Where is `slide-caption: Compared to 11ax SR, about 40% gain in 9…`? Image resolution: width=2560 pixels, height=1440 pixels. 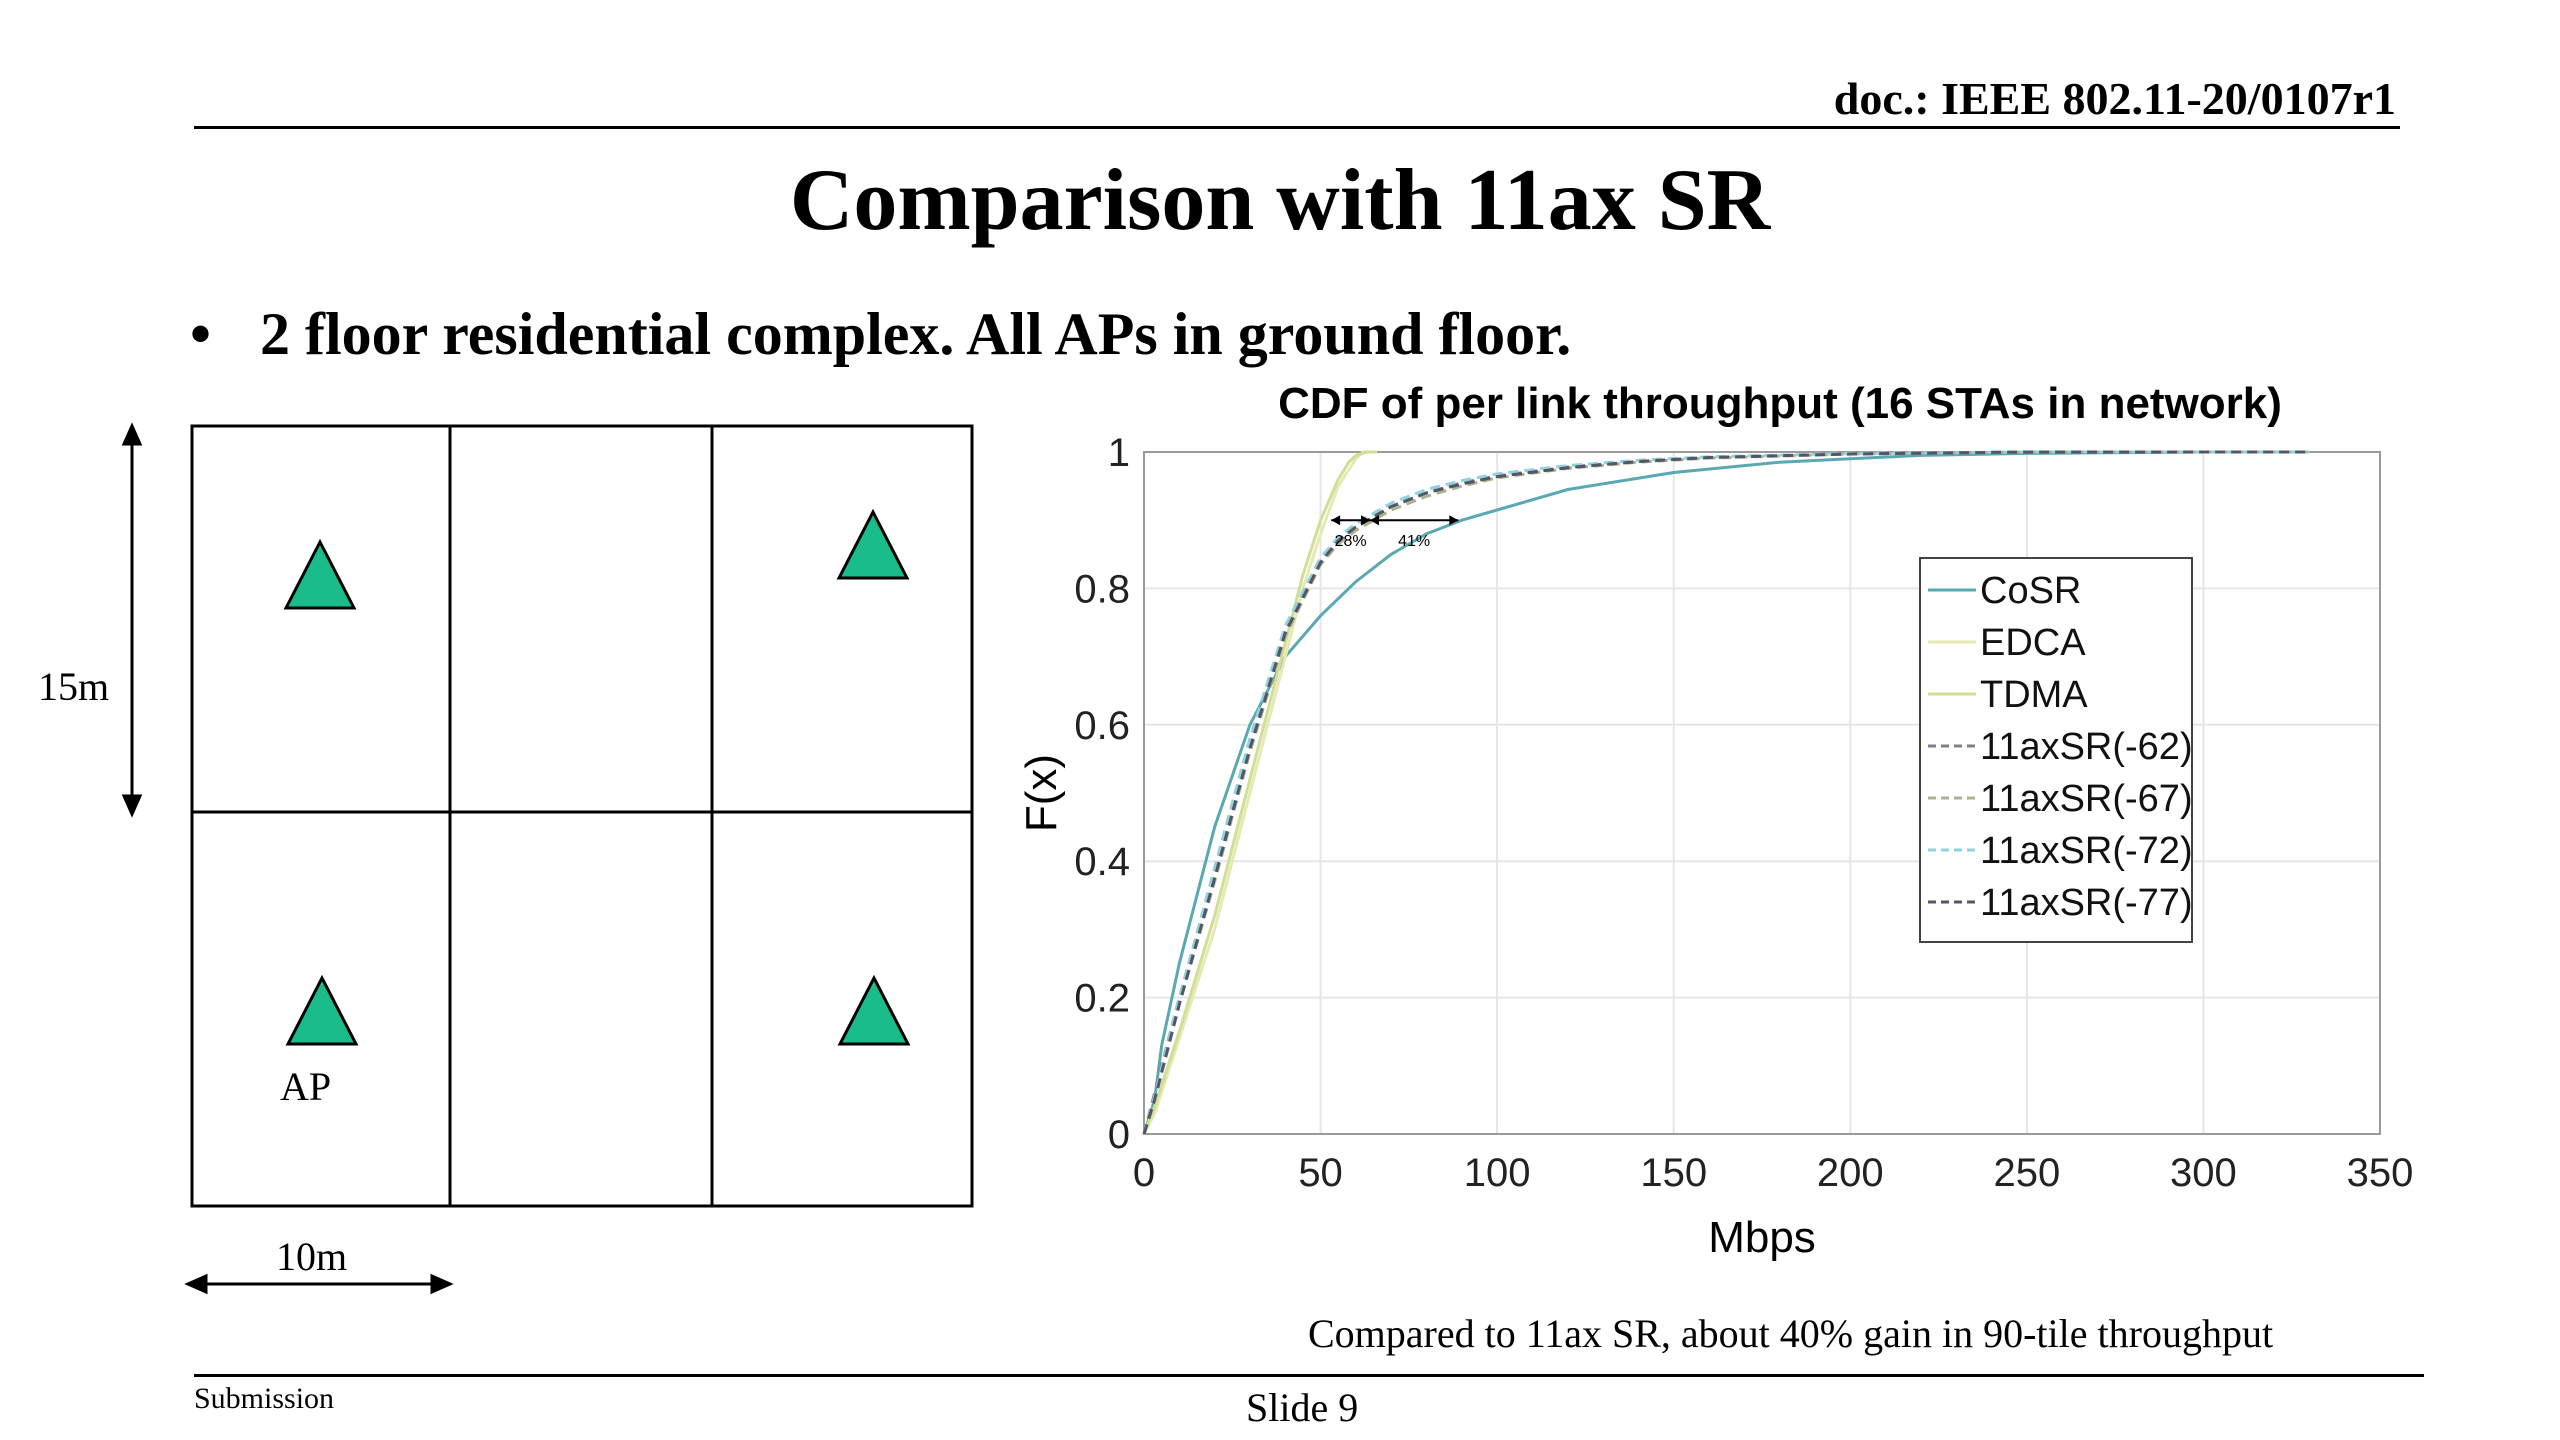
slide-caption: Compared to 11ax SR, about 40% gain in 9… is located at coordinates (1791, 1333).